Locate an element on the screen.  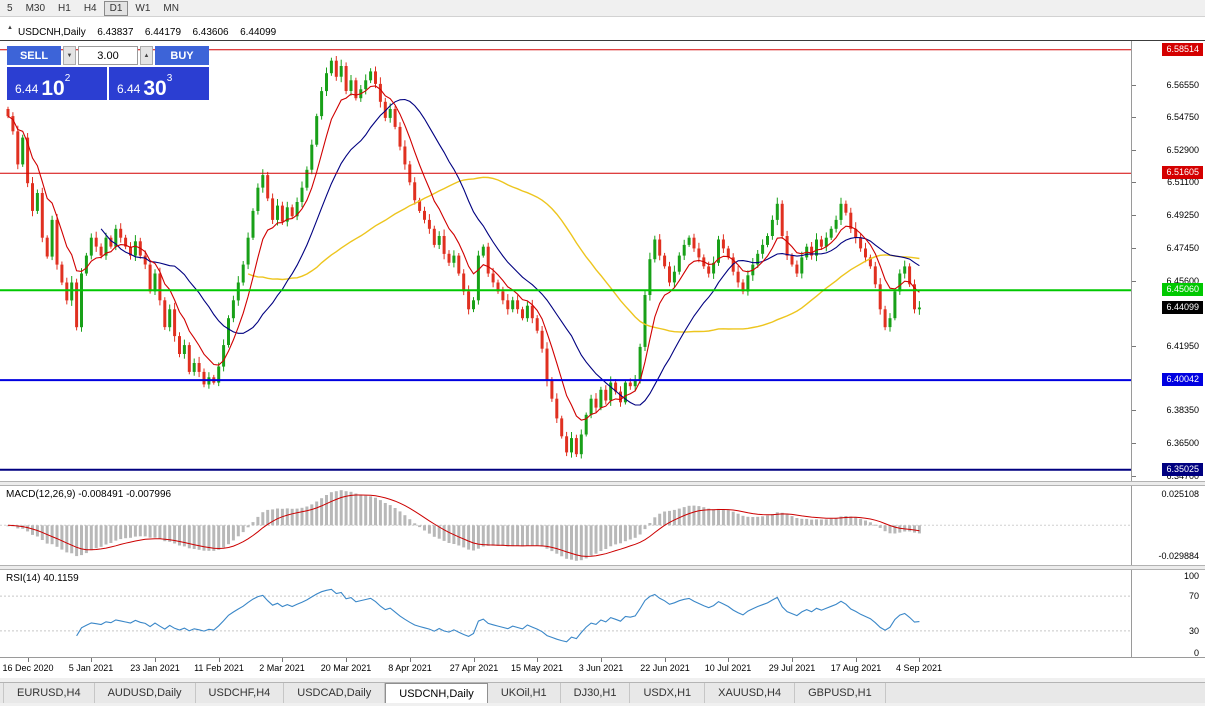
date-axis-label: 27 Apr 2021 is located at coordinates (474, 668).